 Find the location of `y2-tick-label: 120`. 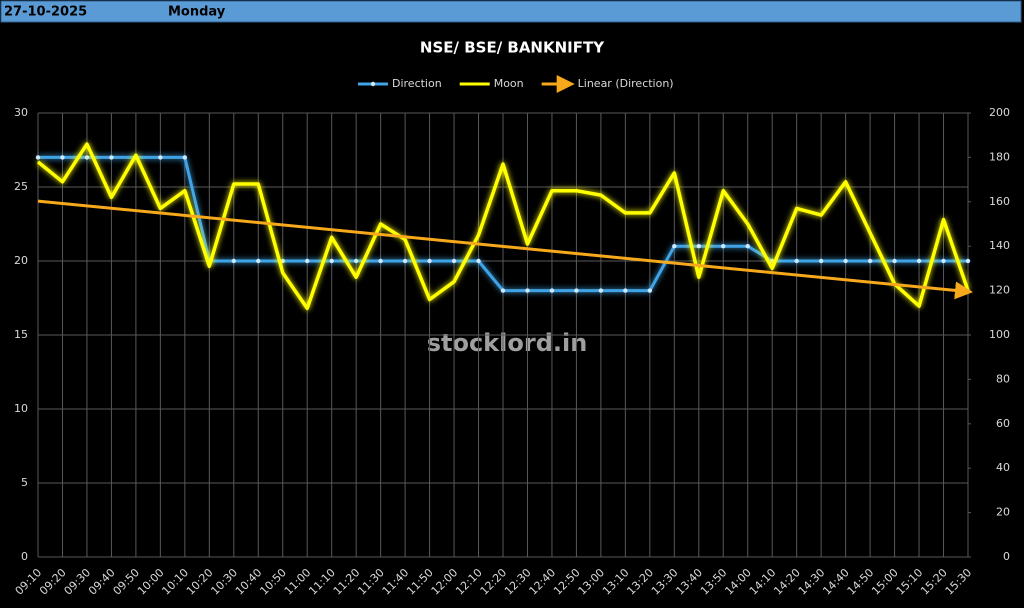

y2-tick-label: 120 is located at coordinates (999, 290).